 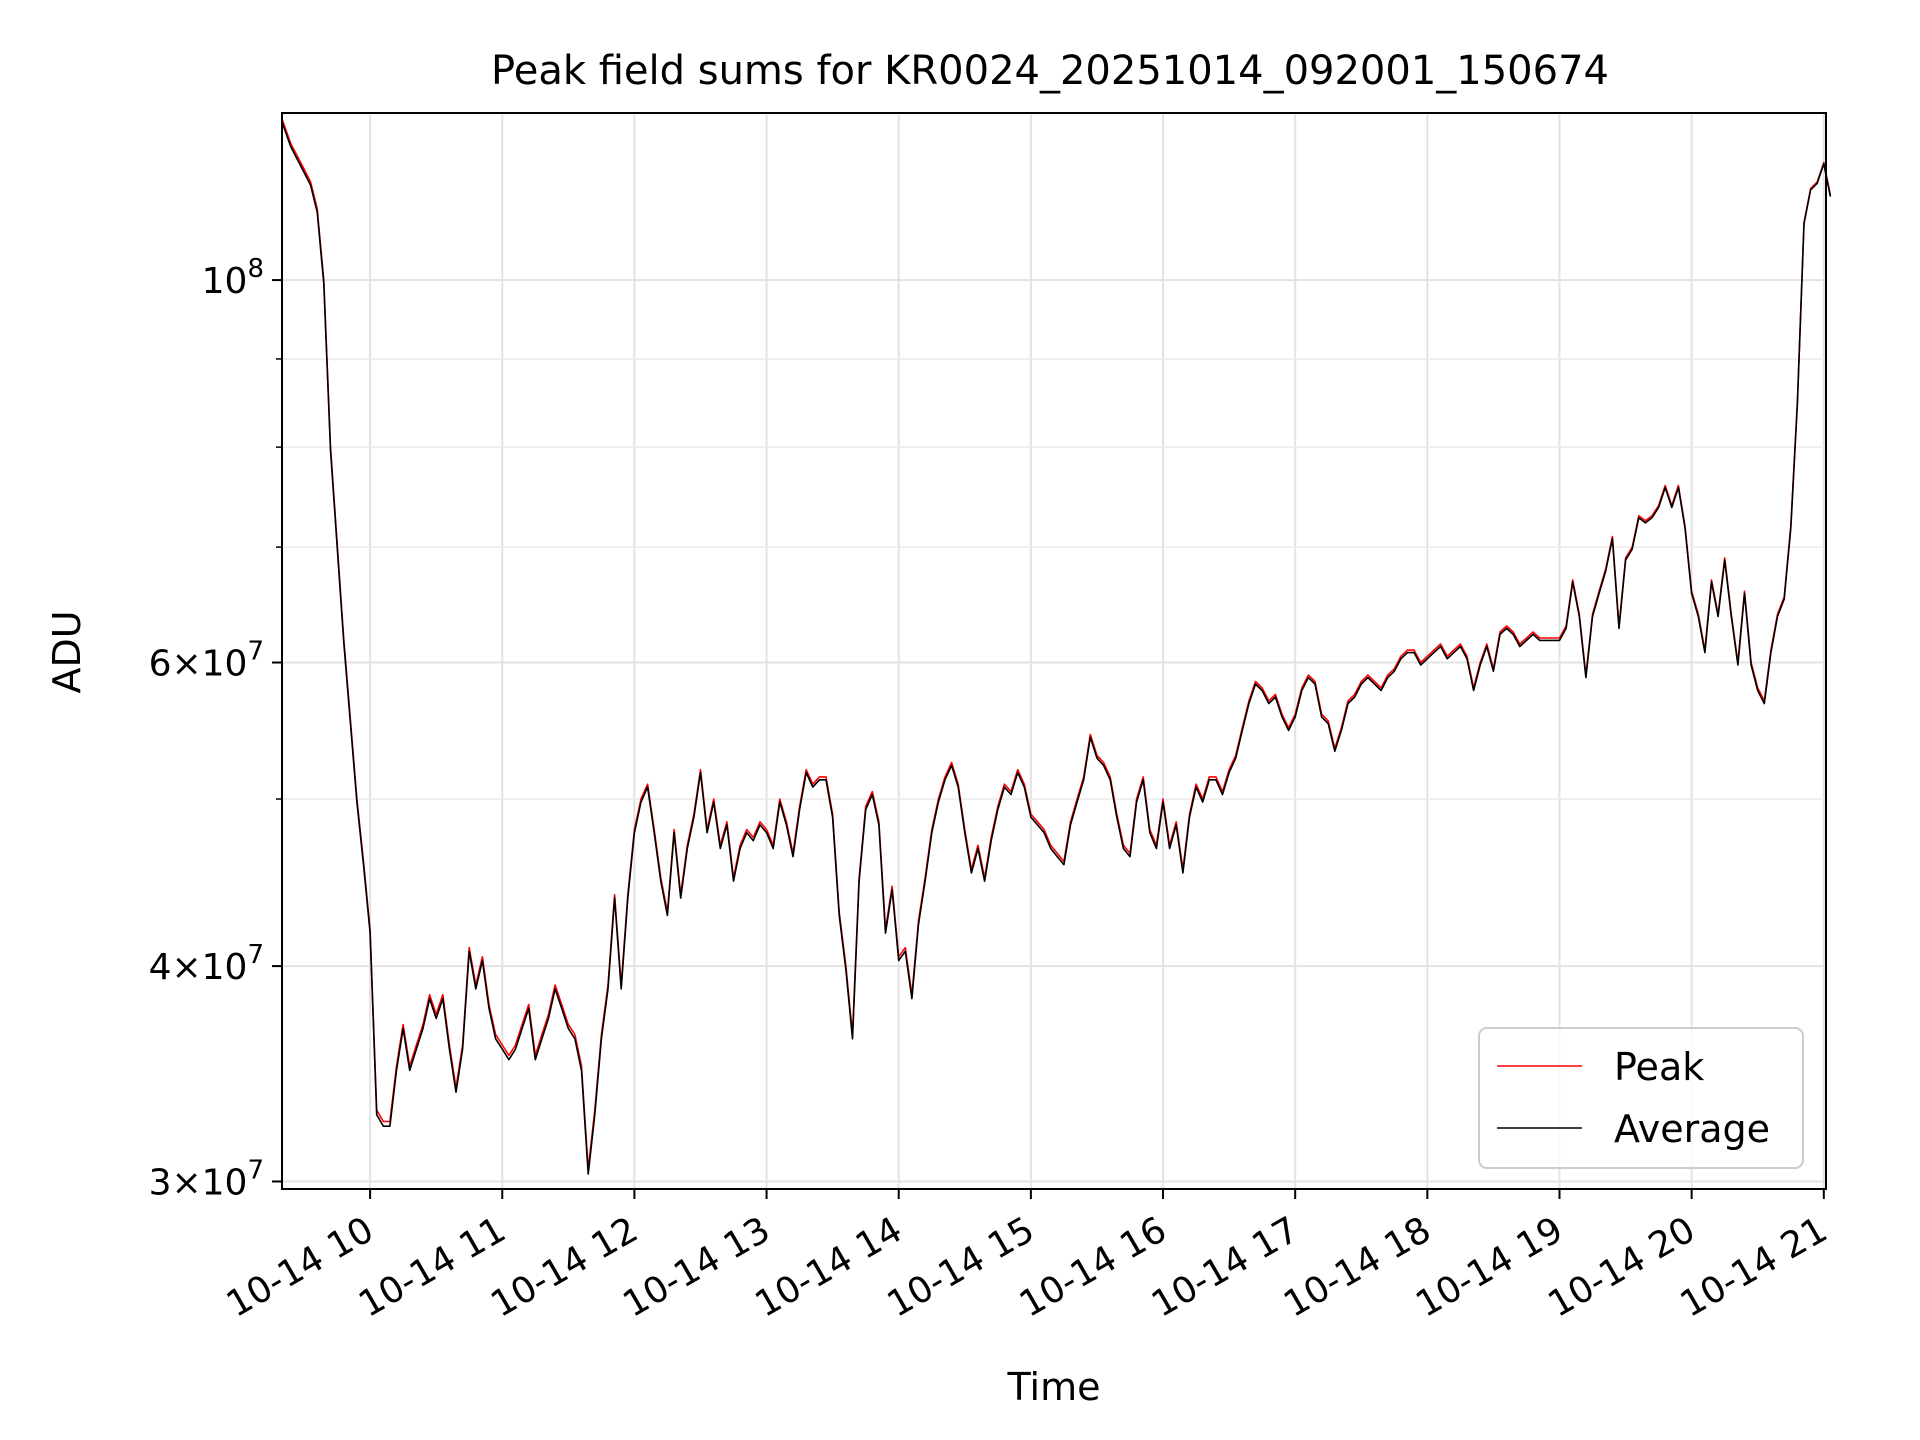 What do you see at coordinates (206, 661) in the screenshot?
I see `y-tick-label: 6×107` at bounding box center [206, 661].